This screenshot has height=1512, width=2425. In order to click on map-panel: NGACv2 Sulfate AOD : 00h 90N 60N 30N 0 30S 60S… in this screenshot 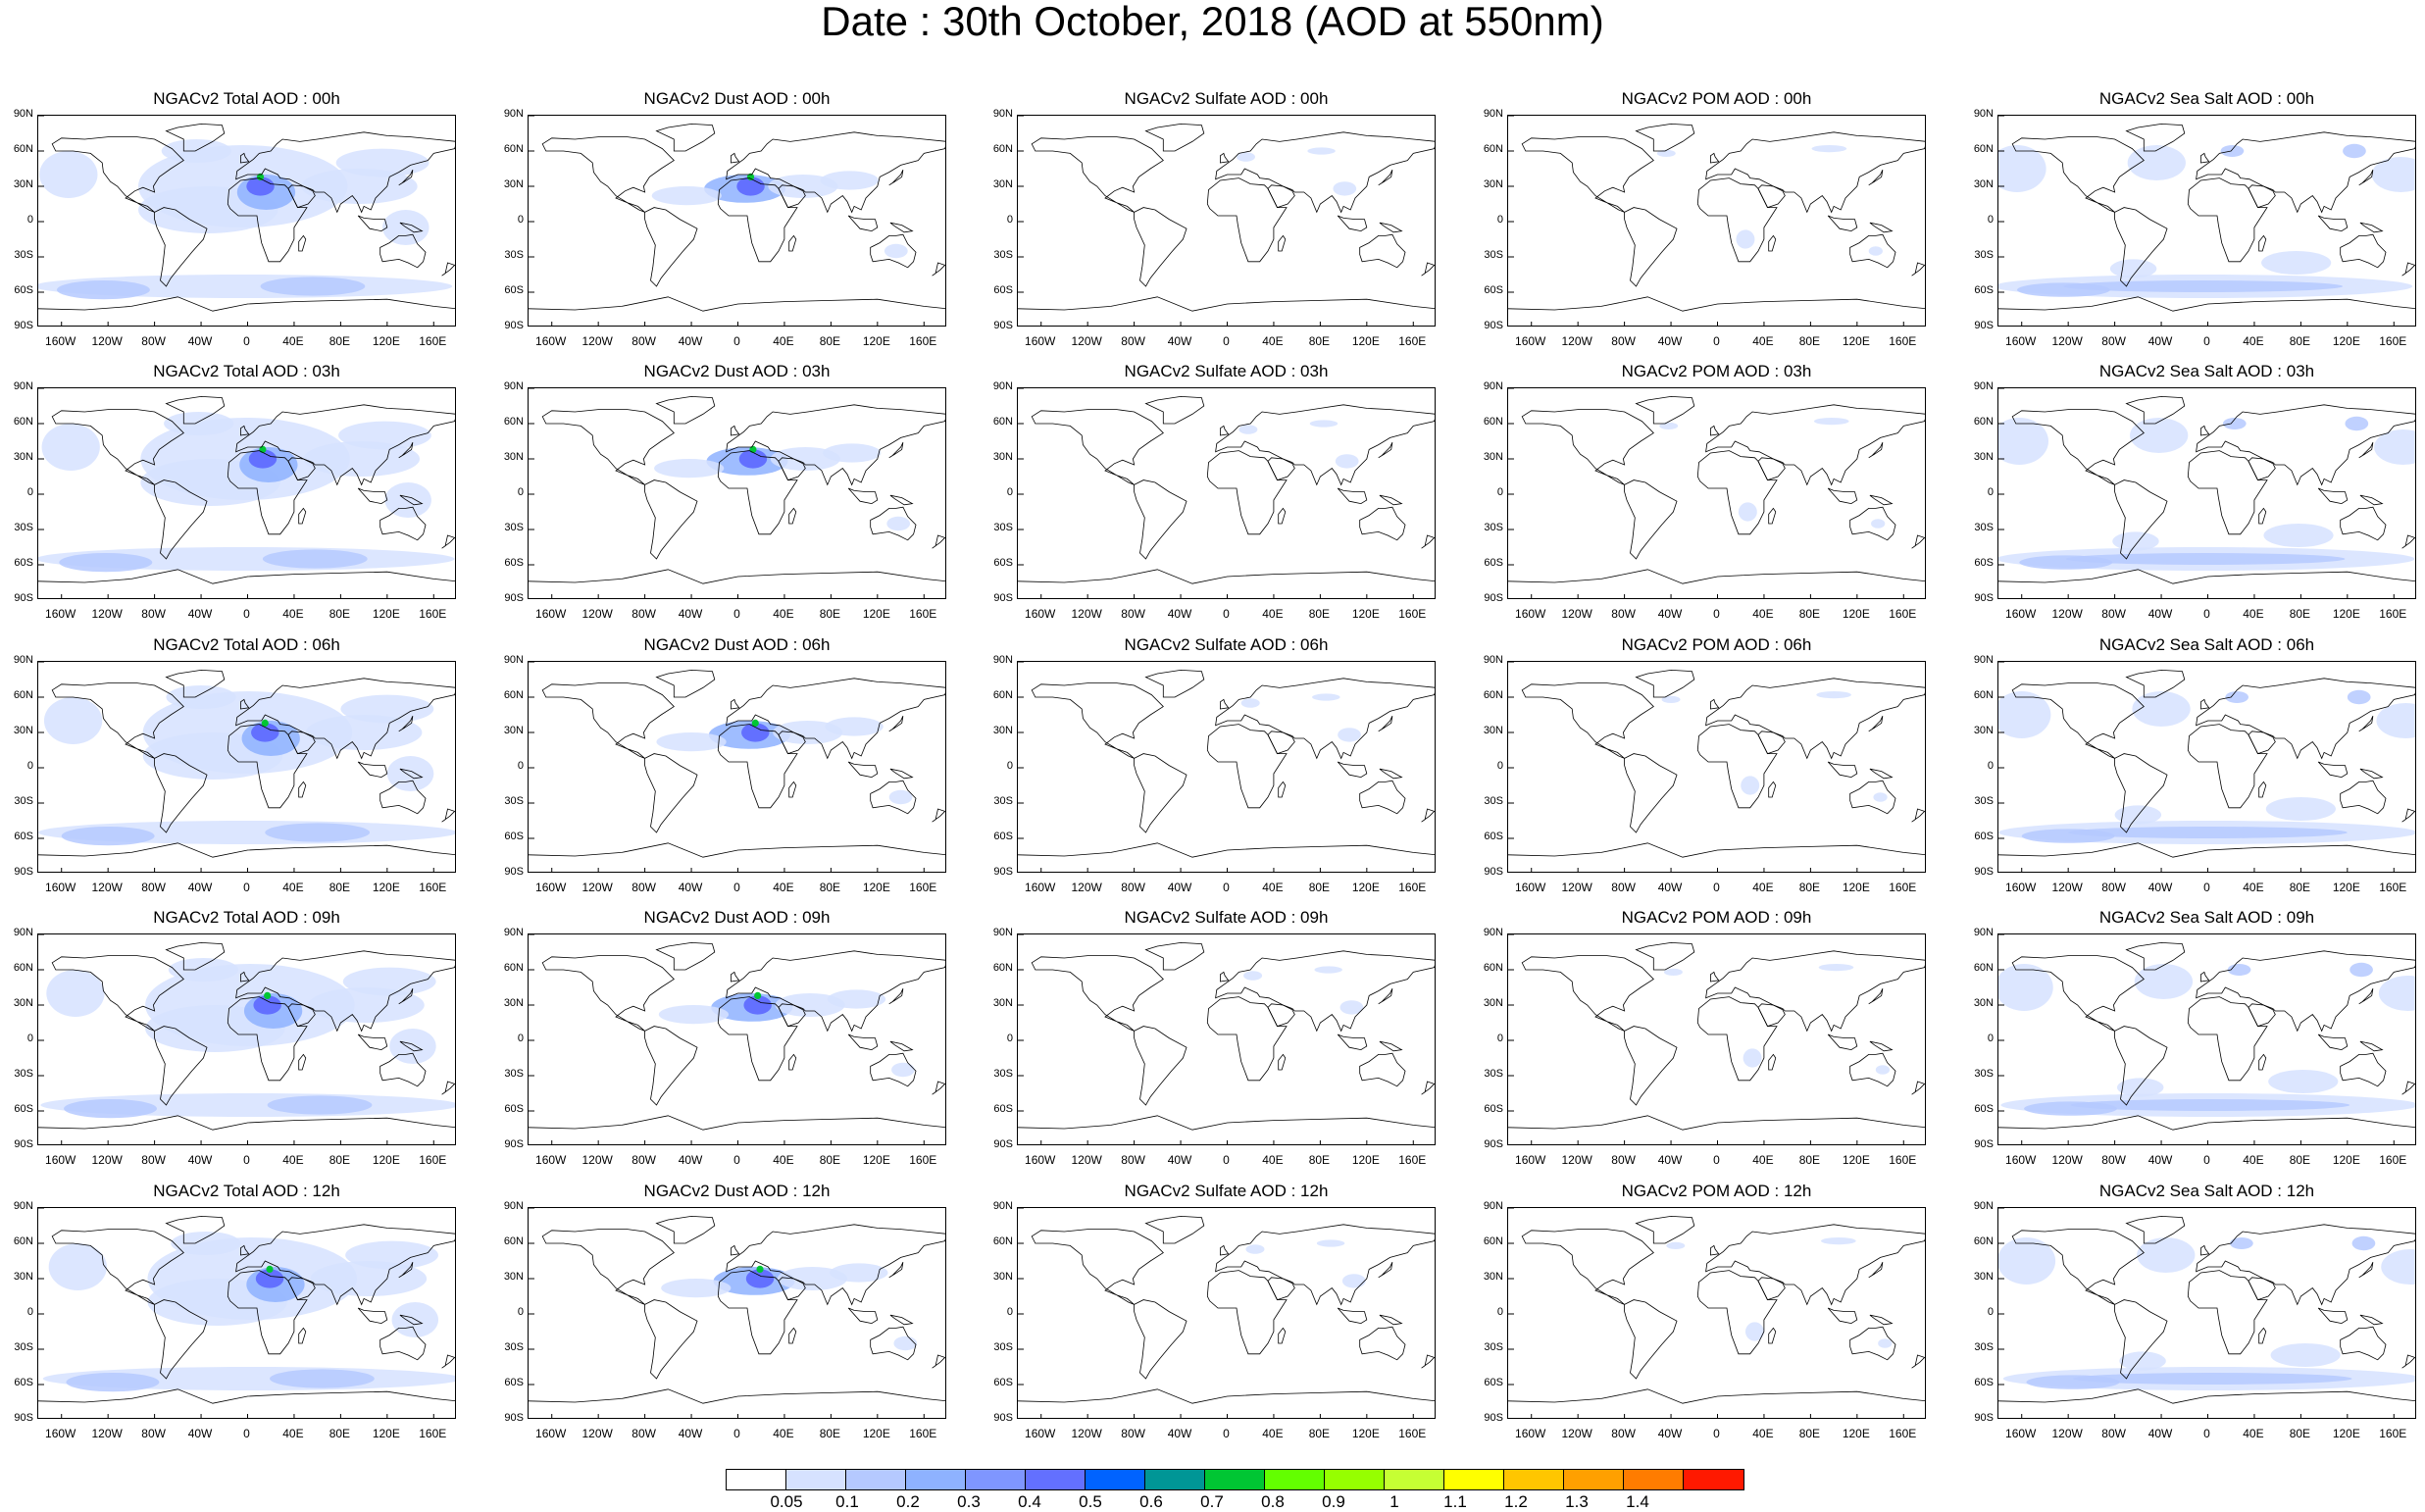, I will do `click(1214, 218)`.